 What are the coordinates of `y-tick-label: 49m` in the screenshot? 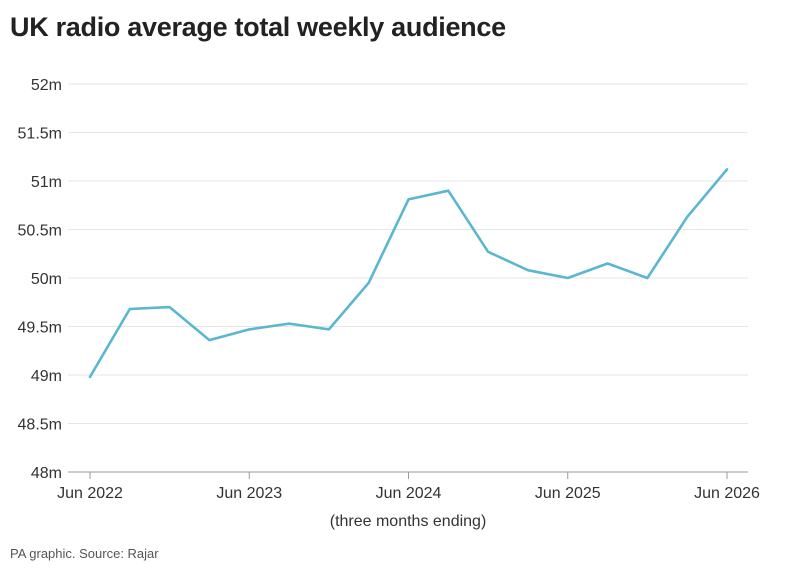 It's located at (46, 376).